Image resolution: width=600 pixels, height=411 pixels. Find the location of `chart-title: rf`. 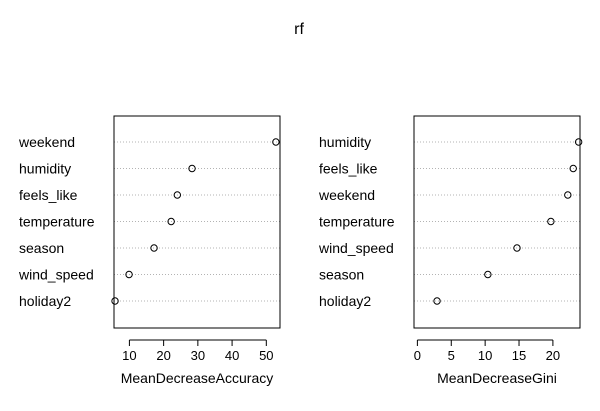

chart-title: rf is located at coordinates (299, 29).